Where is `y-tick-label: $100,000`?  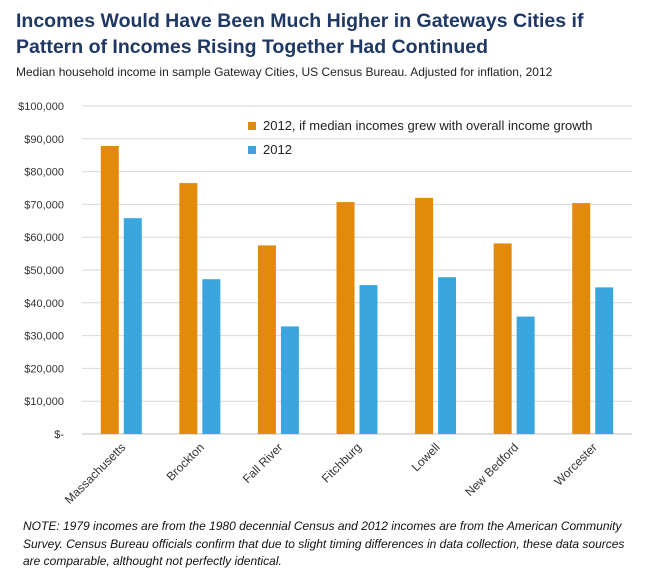 y-tick-label: $100,000 is located at coordinates (41, 107).